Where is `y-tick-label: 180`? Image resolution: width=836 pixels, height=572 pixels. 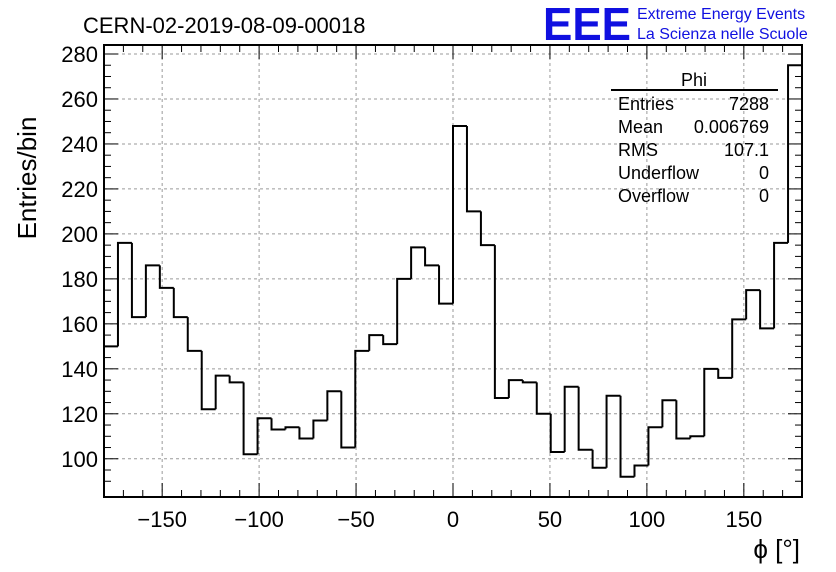
y-tick-label: 180 is located at coordinates (79, 279).